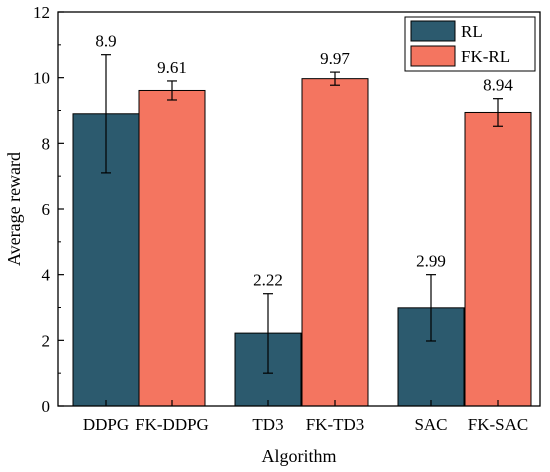 The image size is (550, 472). I want to click on data-label-fk-ddpg: 9.61, so click(172, 67).